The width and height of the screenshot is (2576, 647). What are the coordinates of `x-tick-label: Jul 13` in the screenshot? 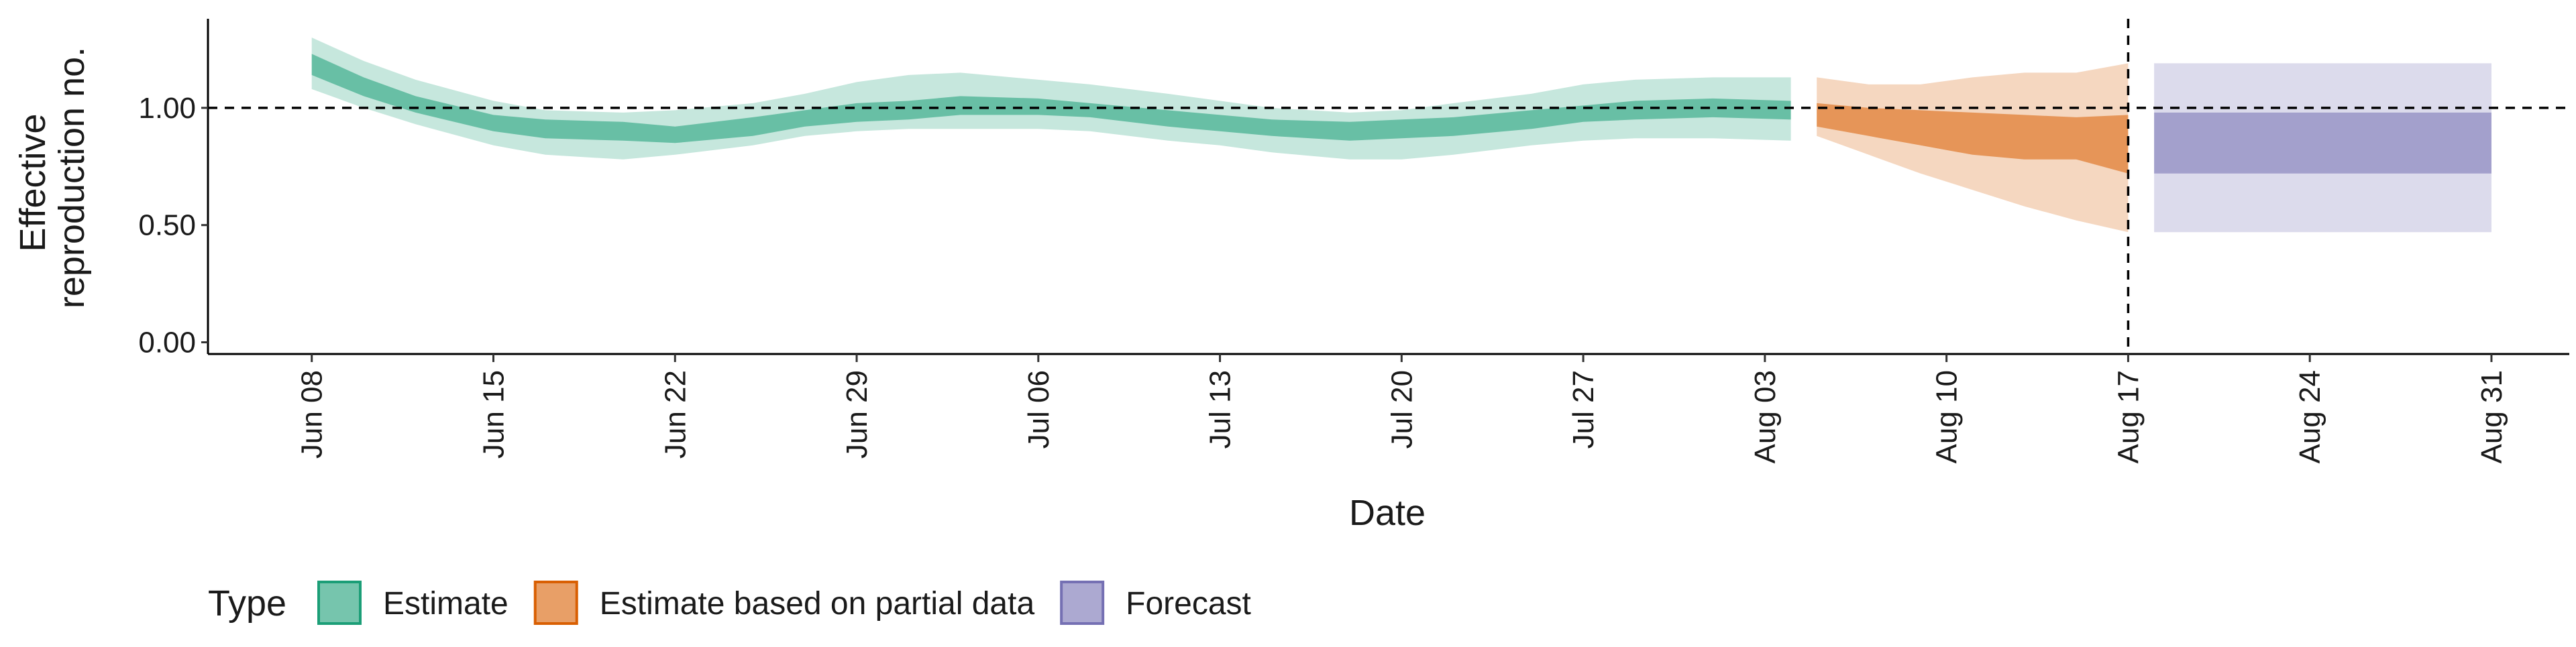 It's located at (1220, 410).